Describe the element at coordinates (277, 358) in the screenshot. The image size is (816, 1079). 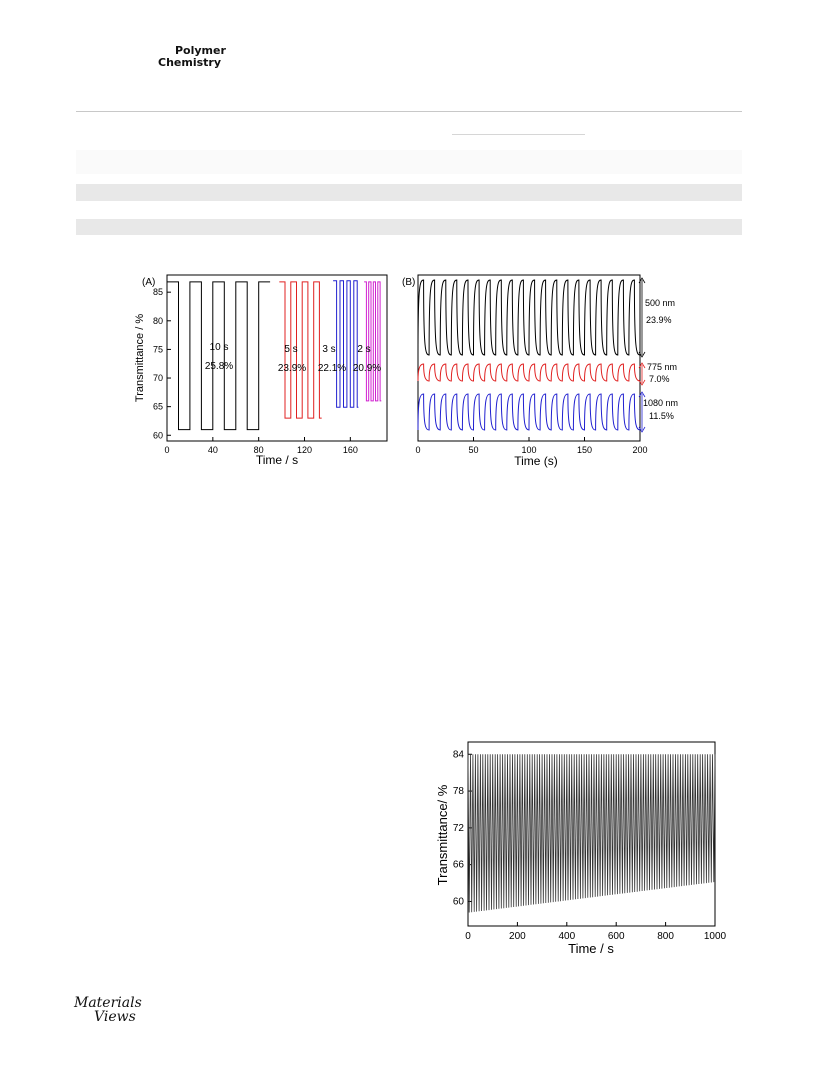
I see `plot-frame-a` at that location.